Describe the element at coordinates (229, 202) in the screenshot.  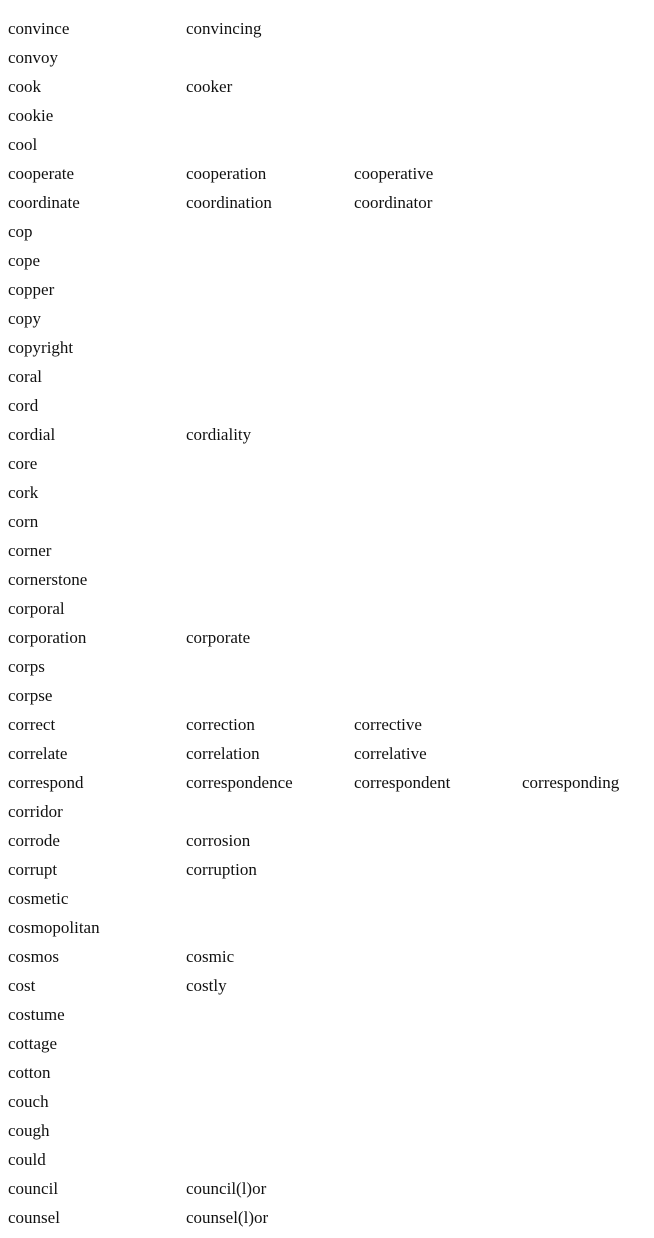
I see `derived-word: coordination` at that location.